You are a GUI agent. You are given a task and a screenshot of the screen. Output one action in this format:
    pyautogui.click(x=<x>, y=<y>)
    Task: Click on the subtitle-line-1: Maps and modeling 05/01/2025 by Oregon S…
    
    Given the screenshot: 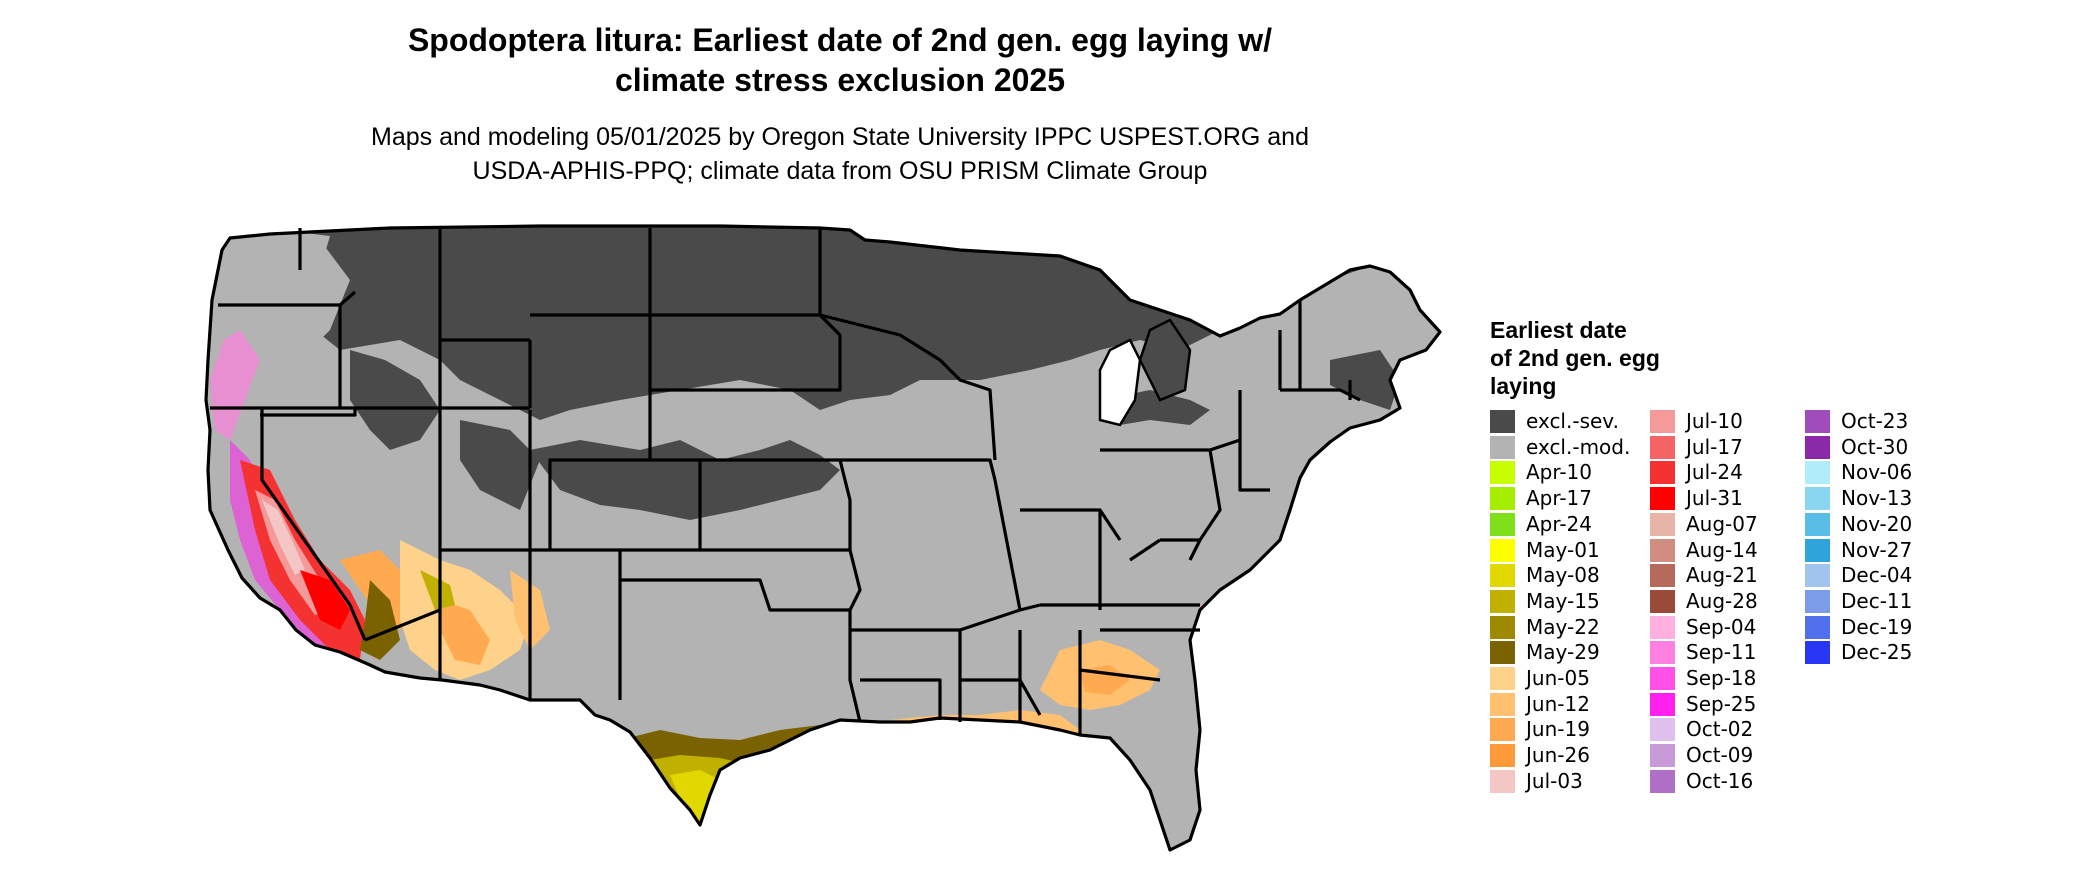 What is the action you would take?
    pyautogui.click(x=840, y=137)
    